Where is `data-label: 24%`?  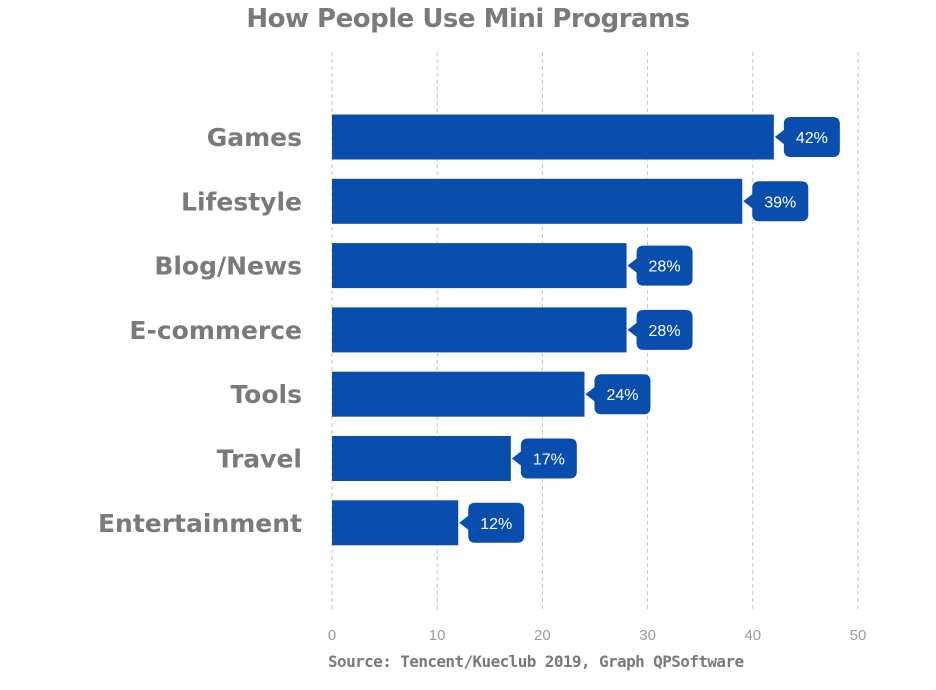 data-label: 24% is located at coordinates (622, 395).